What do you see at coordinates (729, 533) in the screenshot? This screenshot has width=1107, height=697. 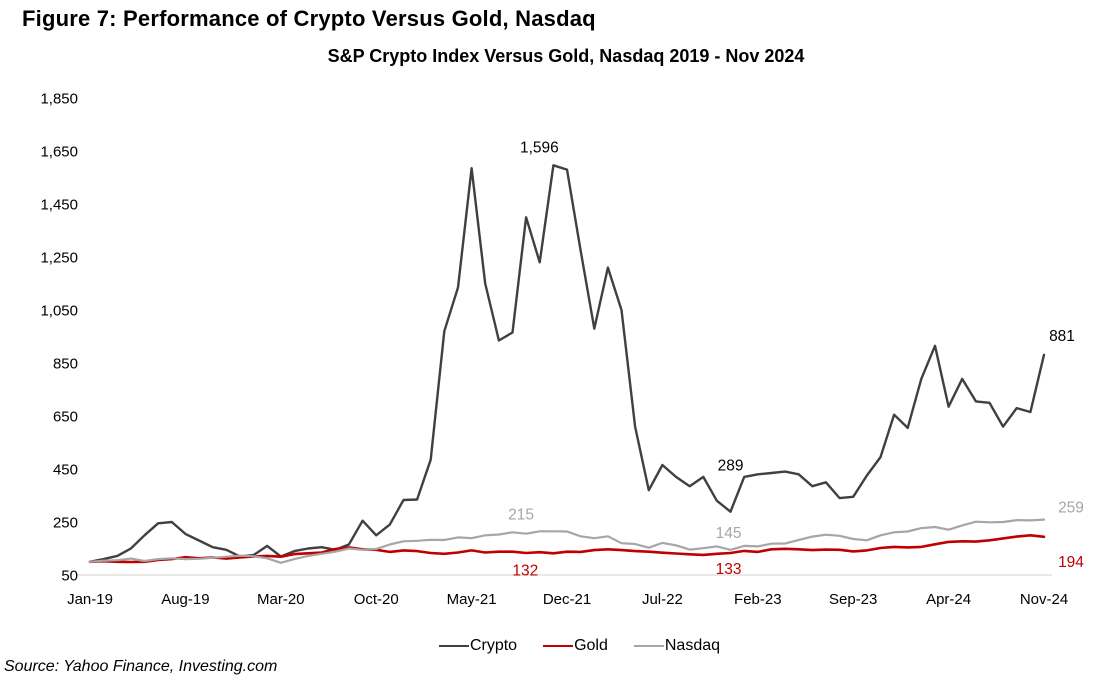 I see `annotation-nasdaq-145: 145` at bounding box center [729, 533].